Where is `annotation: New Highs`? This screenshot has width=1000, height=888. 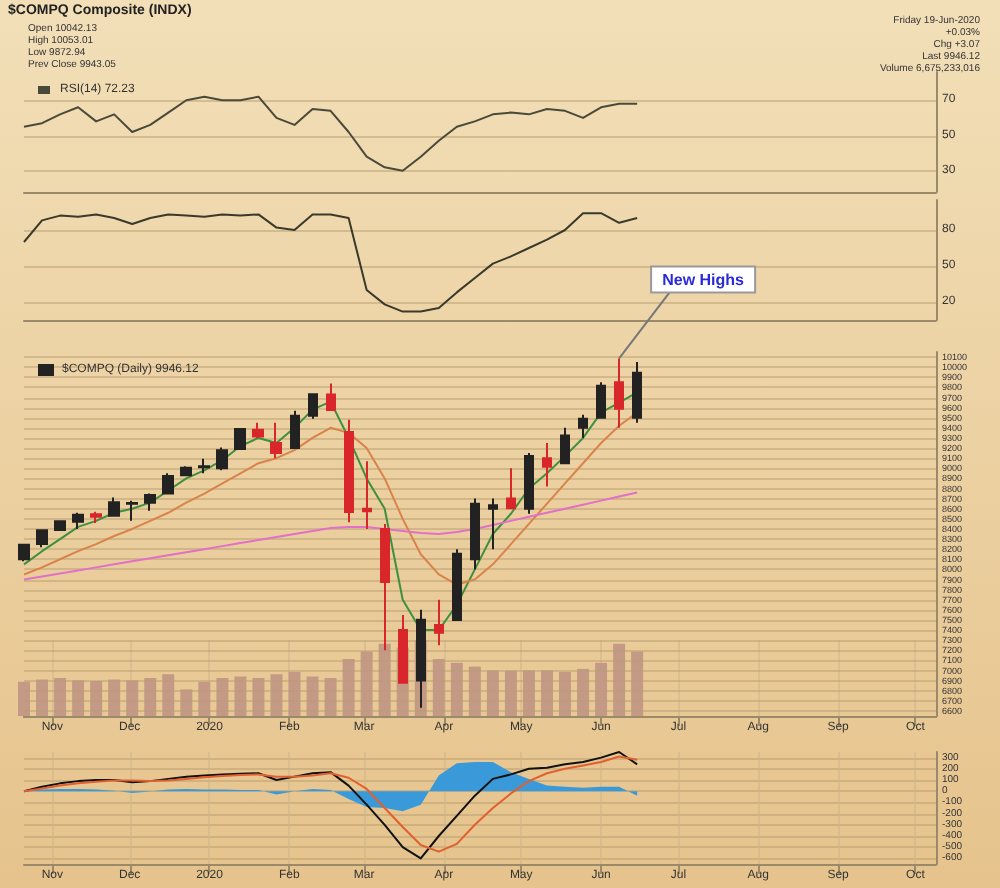
annotation: New Highs is located at coordinates (704, 280).